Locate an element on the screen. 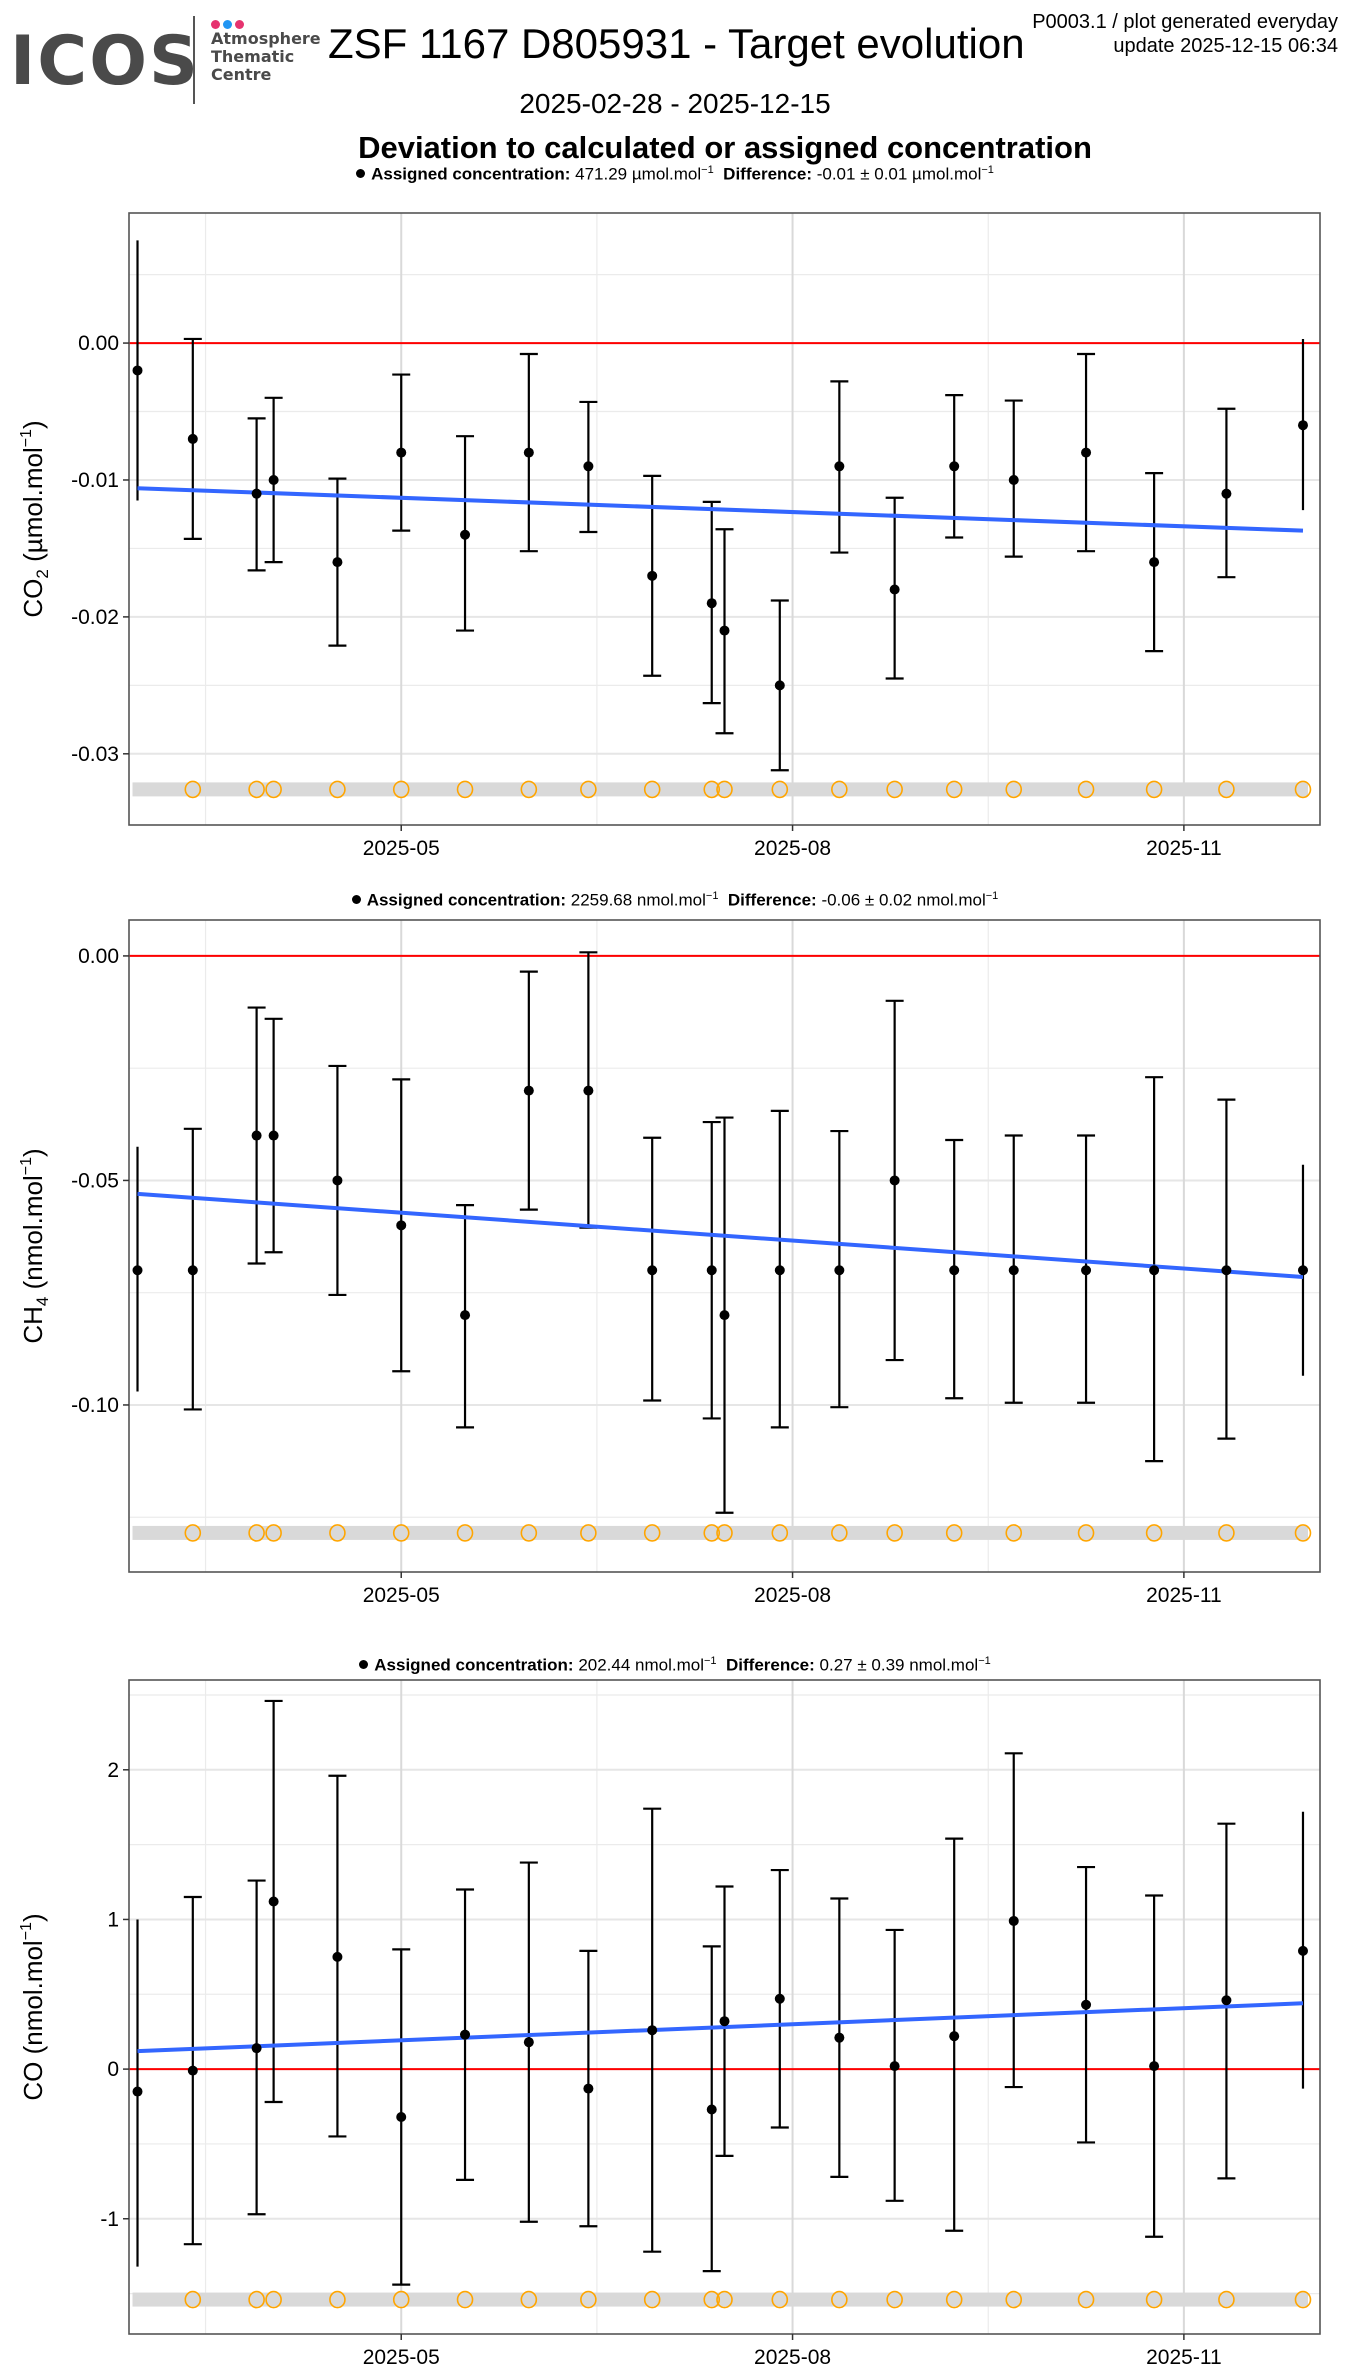 This screenshot has width=1350, height=2370. y-axis-label: CH4 (nmol.mol−1) is located at coordinates (35, 1245).